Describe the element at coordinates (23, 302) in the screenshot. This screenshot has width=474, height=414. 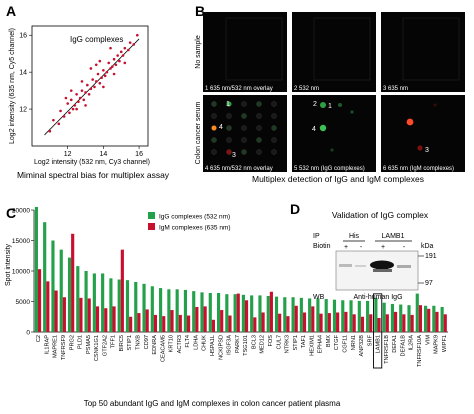
I see `bar-y-tick-label: 5000` at that location.